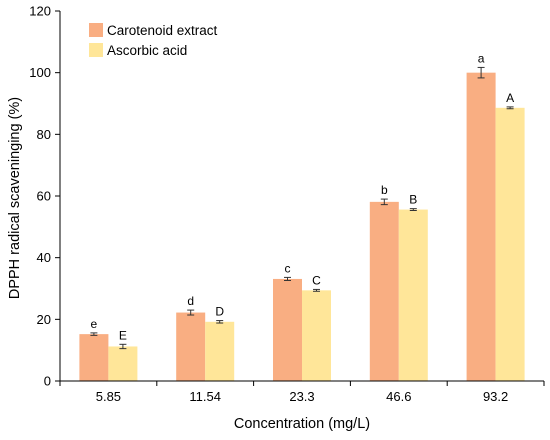 This screenshot has width=550, height=440. Describe the element at coordinates (44, 134) in the screenshot. I see `y-tick-label: 80` at that location.